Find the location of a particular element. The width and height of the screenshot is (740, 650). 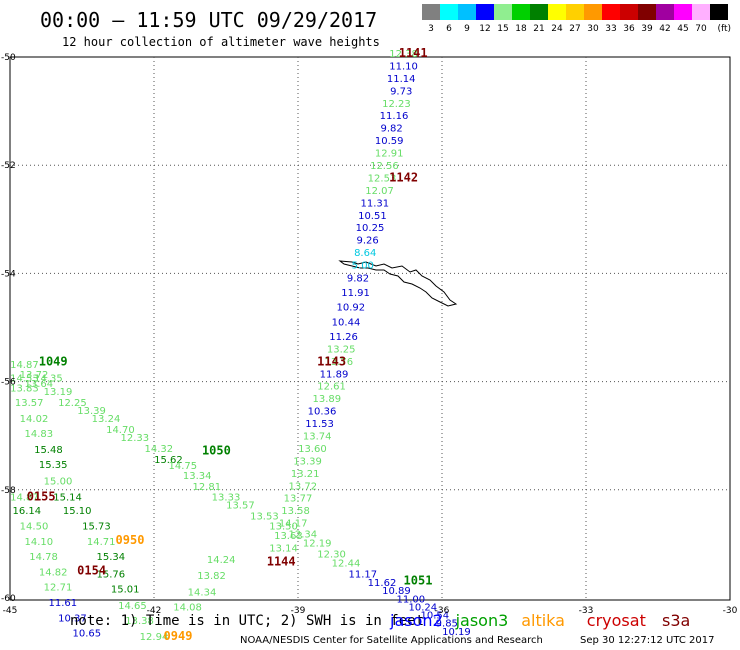

legend-label: 18 is located at coordinates (521, 29).